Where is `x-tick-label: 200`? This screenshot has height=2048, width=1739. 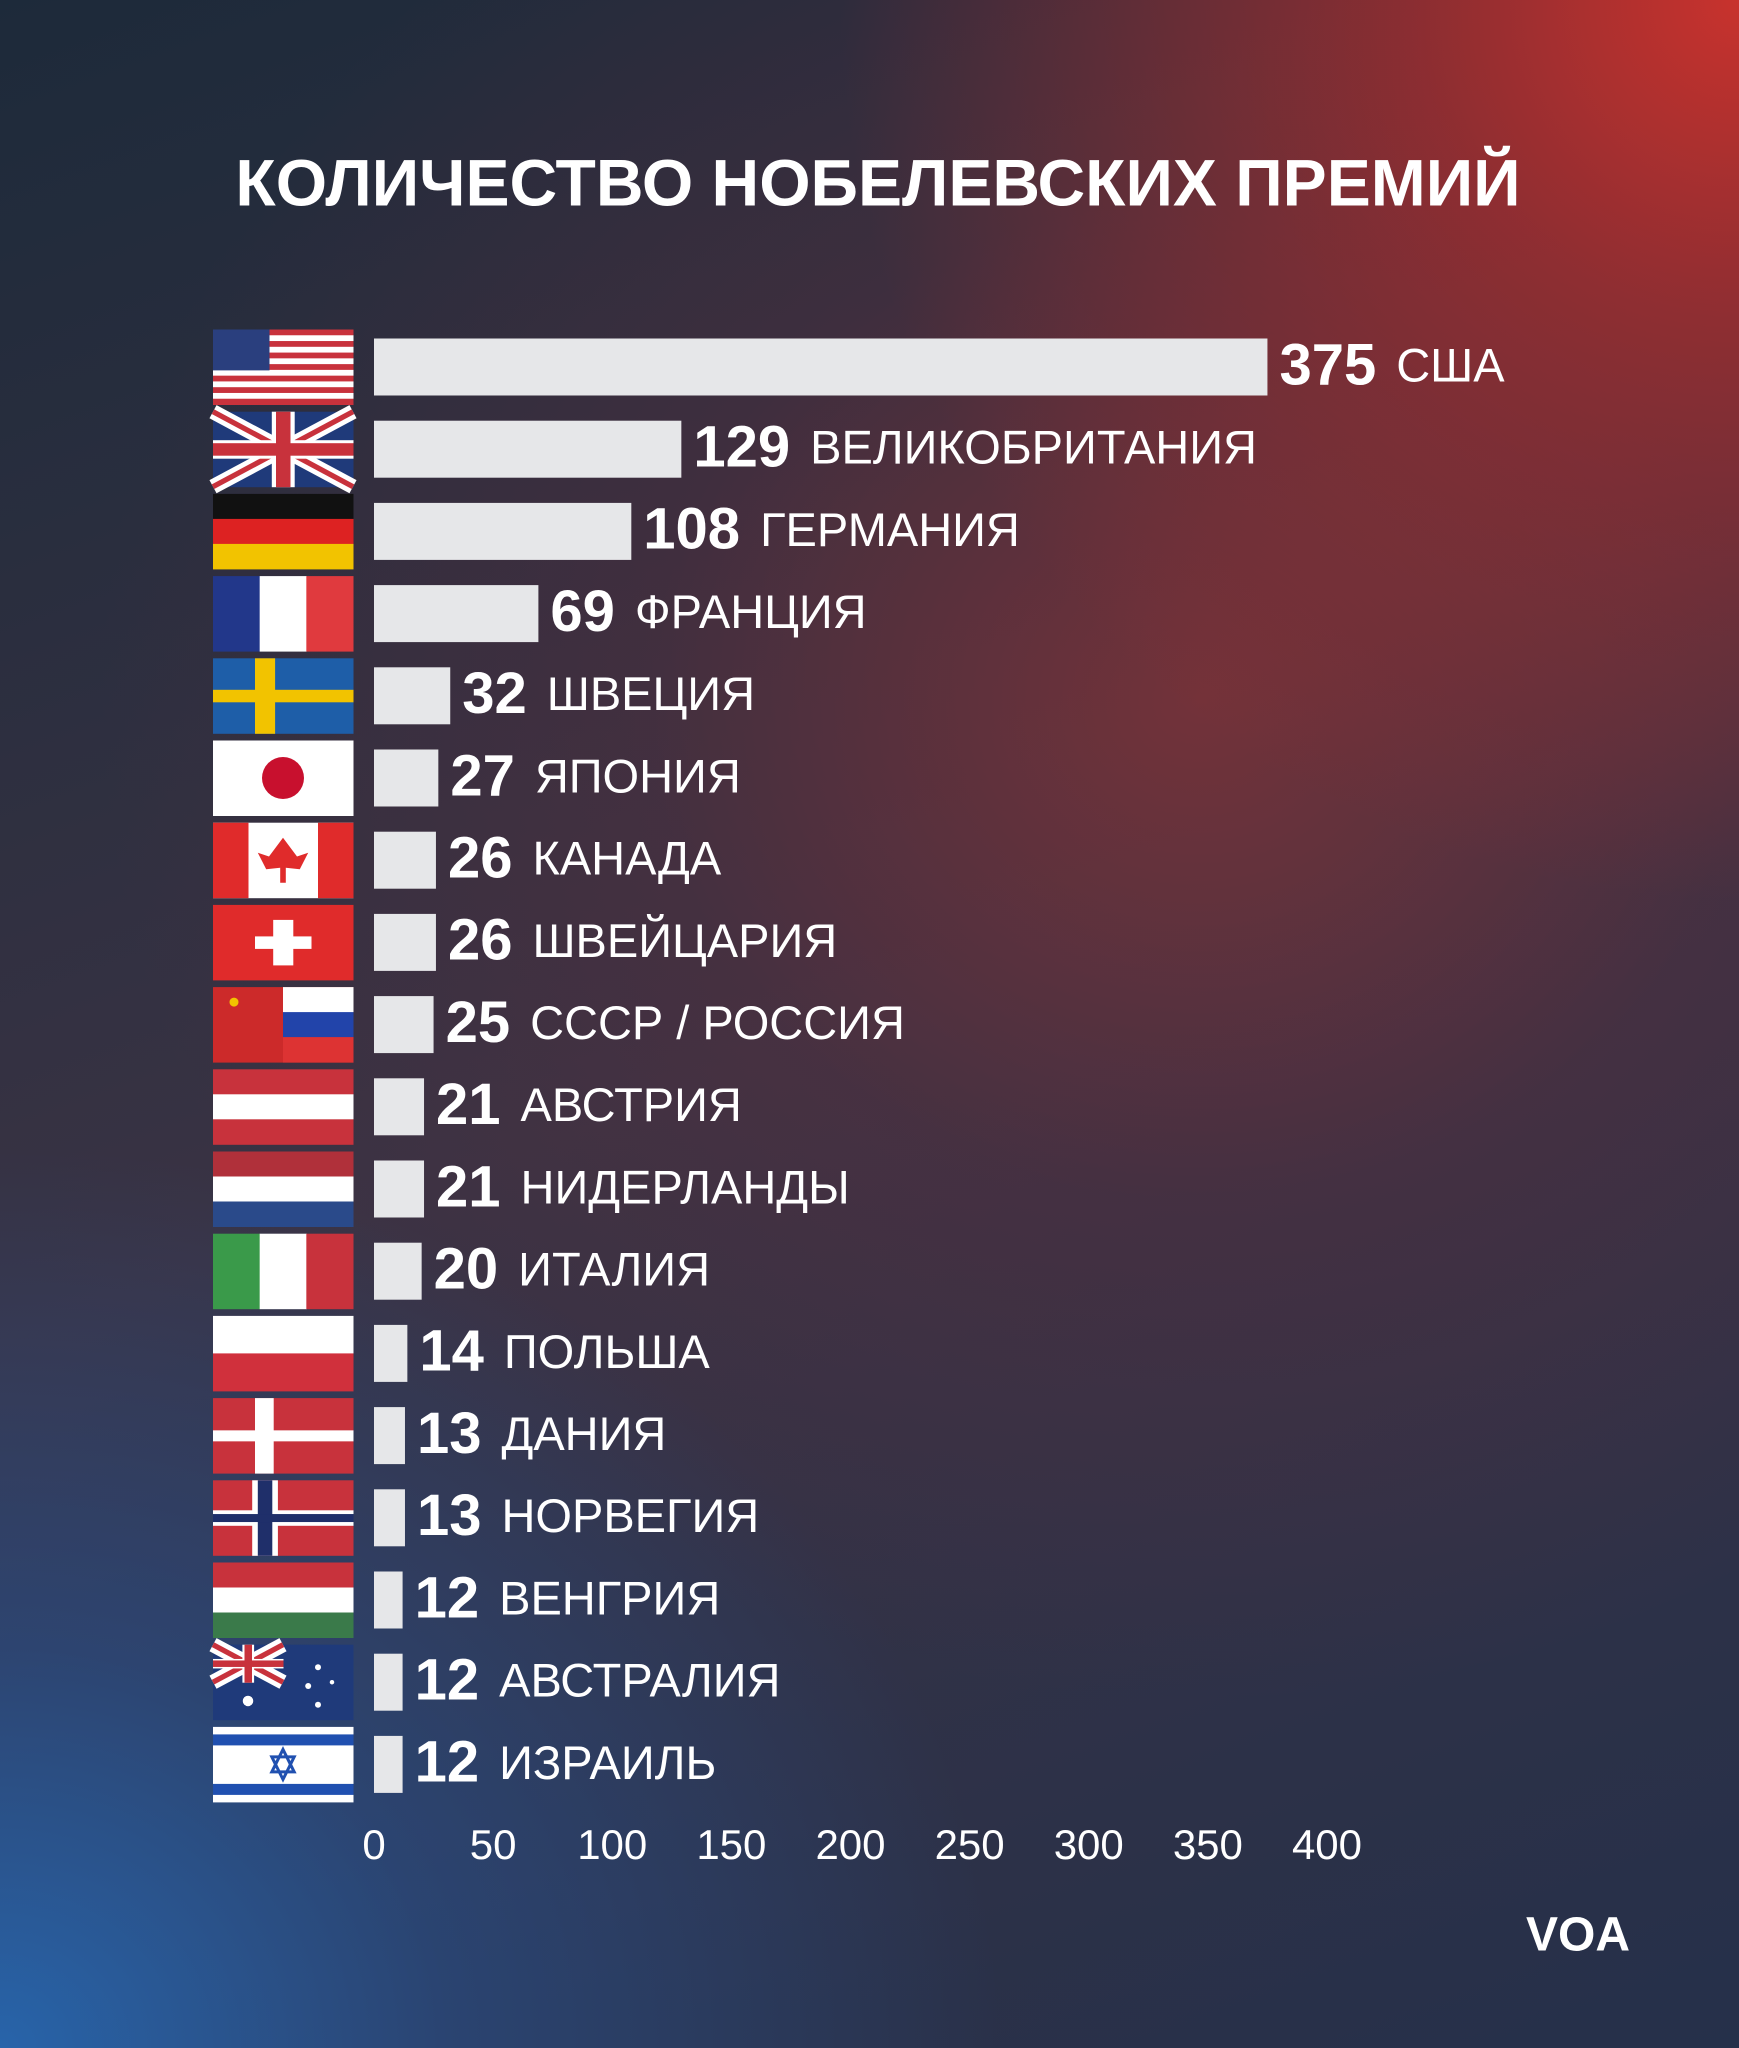
x-tick-label: 200 is located at coordinates (850, 1844).